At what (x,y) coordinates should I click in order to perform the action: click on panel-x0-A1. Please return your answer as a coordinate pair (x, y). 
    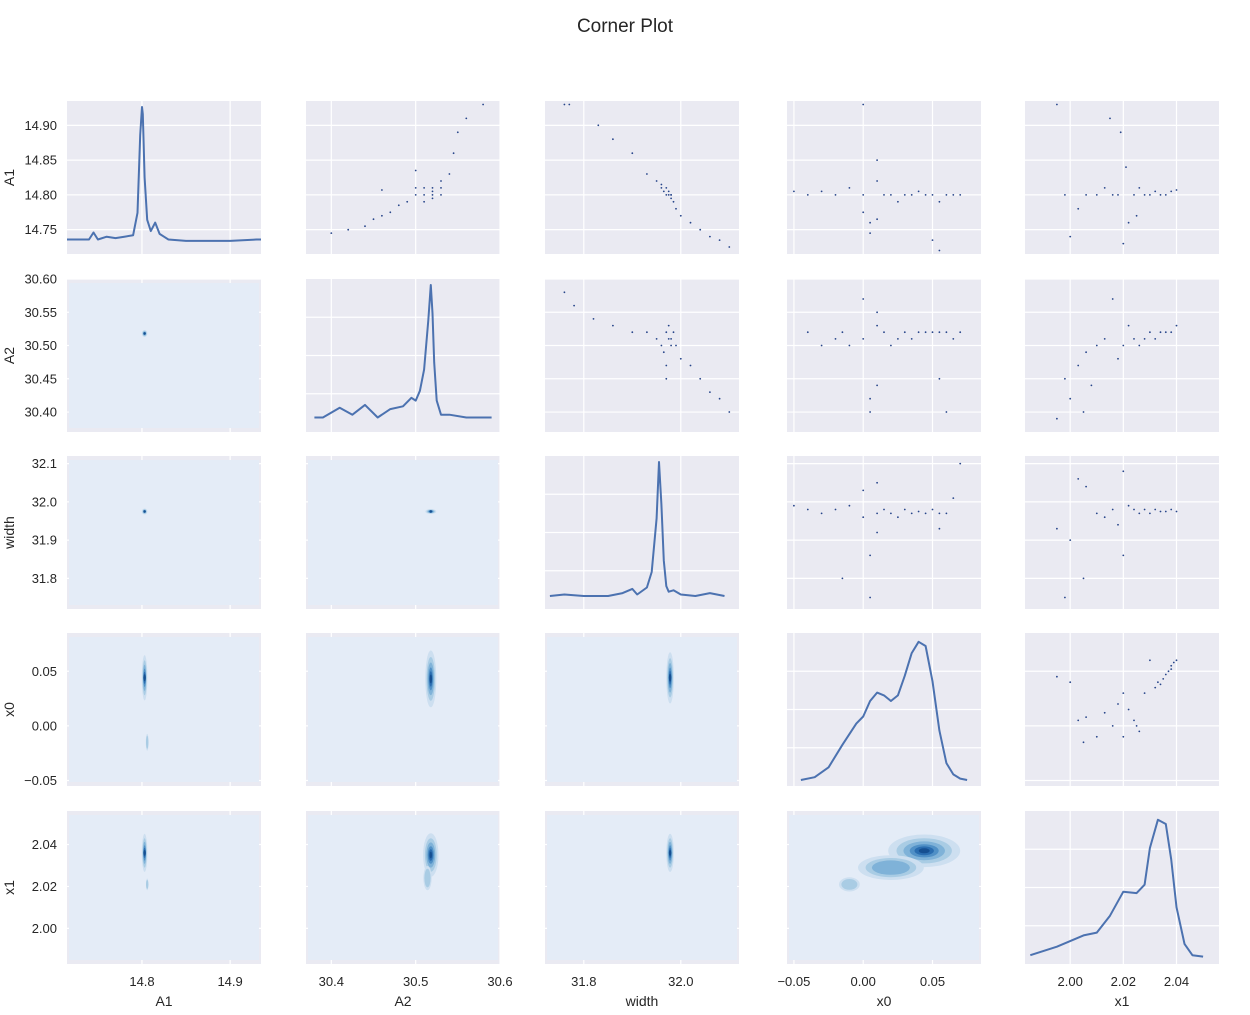
    Looking at the image, I should click on (164, 709).